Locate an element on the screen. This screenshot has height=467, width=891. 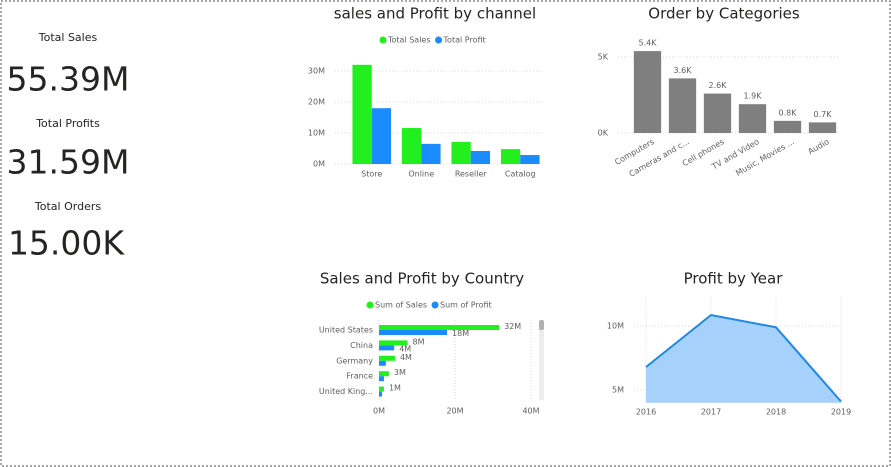
x-tick-label: Catalog is located at coordinates (520, 174).